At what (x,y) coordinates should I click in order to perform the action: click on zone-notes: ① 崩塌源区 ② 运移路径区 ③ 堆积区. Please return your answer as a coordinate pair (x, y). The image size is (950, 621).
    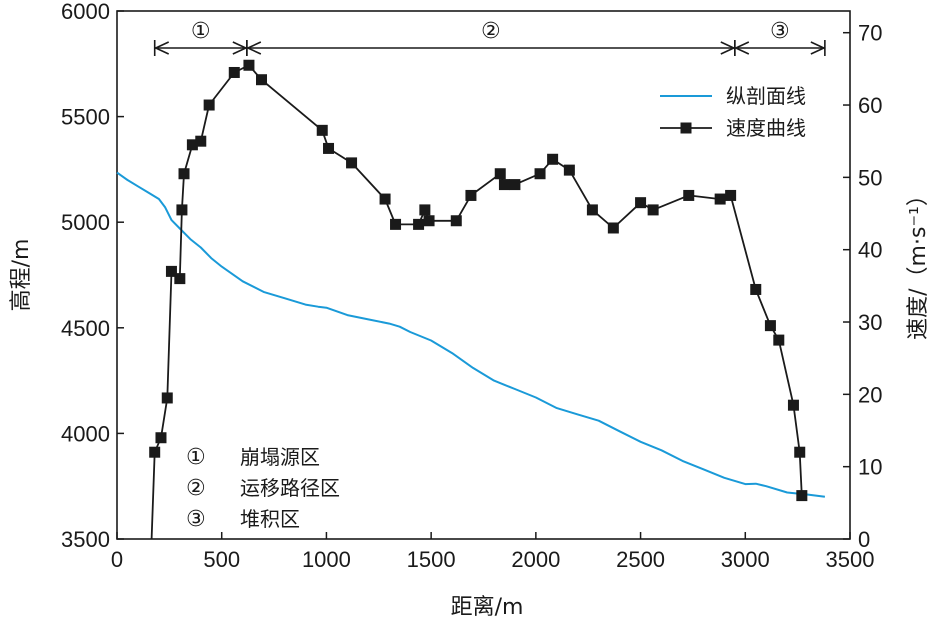
    Looking at the image, I should click on (263, 488).